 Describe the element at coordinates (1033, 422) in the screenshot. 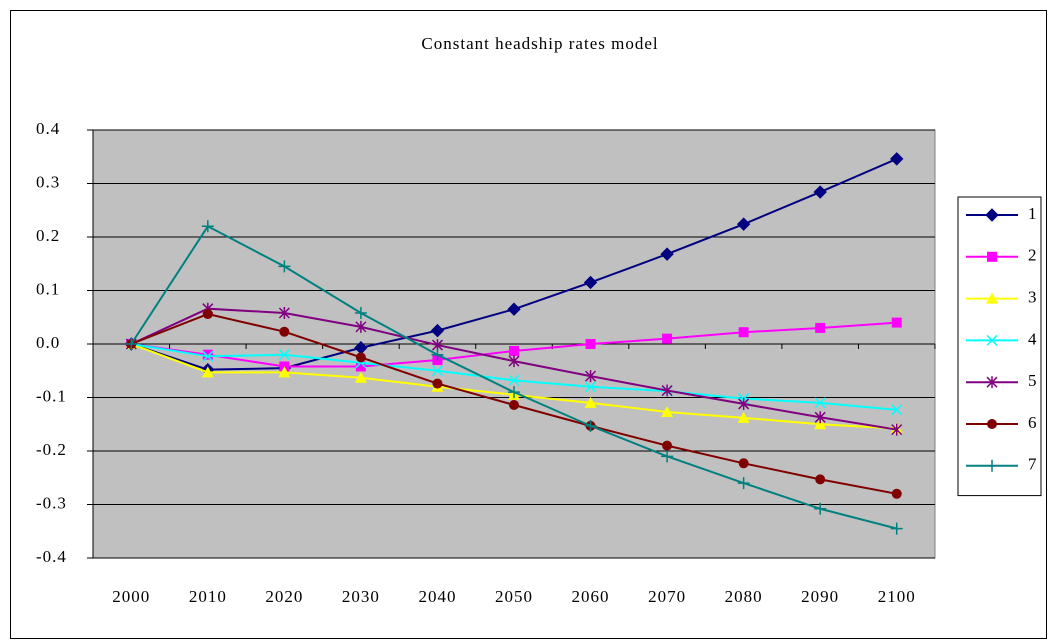

I see `legend-label: 6` at that location.